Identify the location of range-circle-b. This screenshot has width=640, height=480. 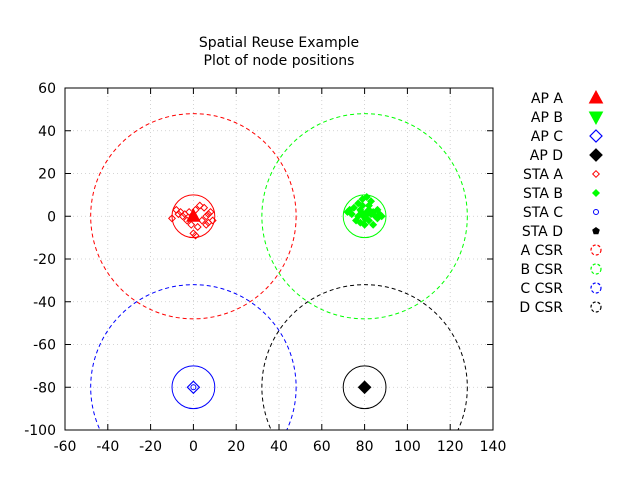
(364, 216).